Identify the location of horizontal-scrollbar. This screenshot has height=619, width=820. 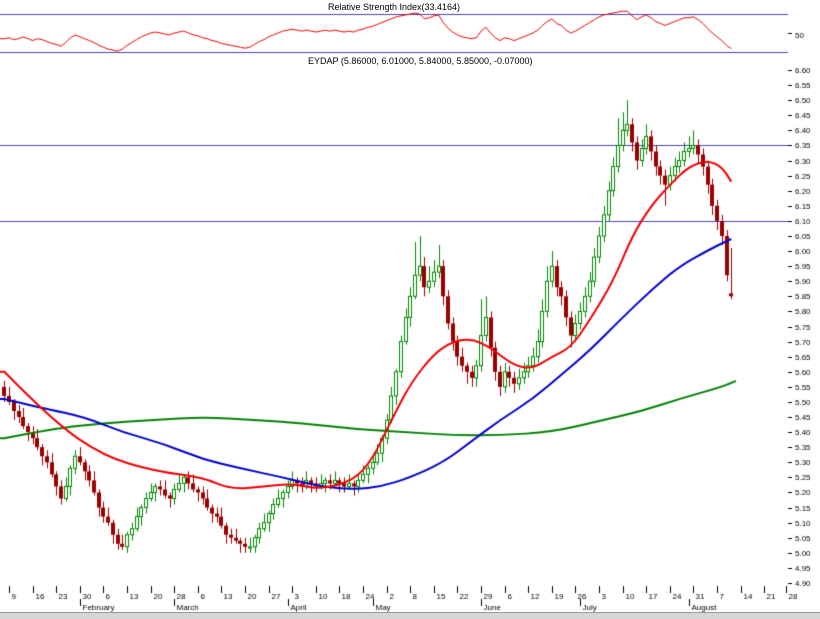
(410, 615).